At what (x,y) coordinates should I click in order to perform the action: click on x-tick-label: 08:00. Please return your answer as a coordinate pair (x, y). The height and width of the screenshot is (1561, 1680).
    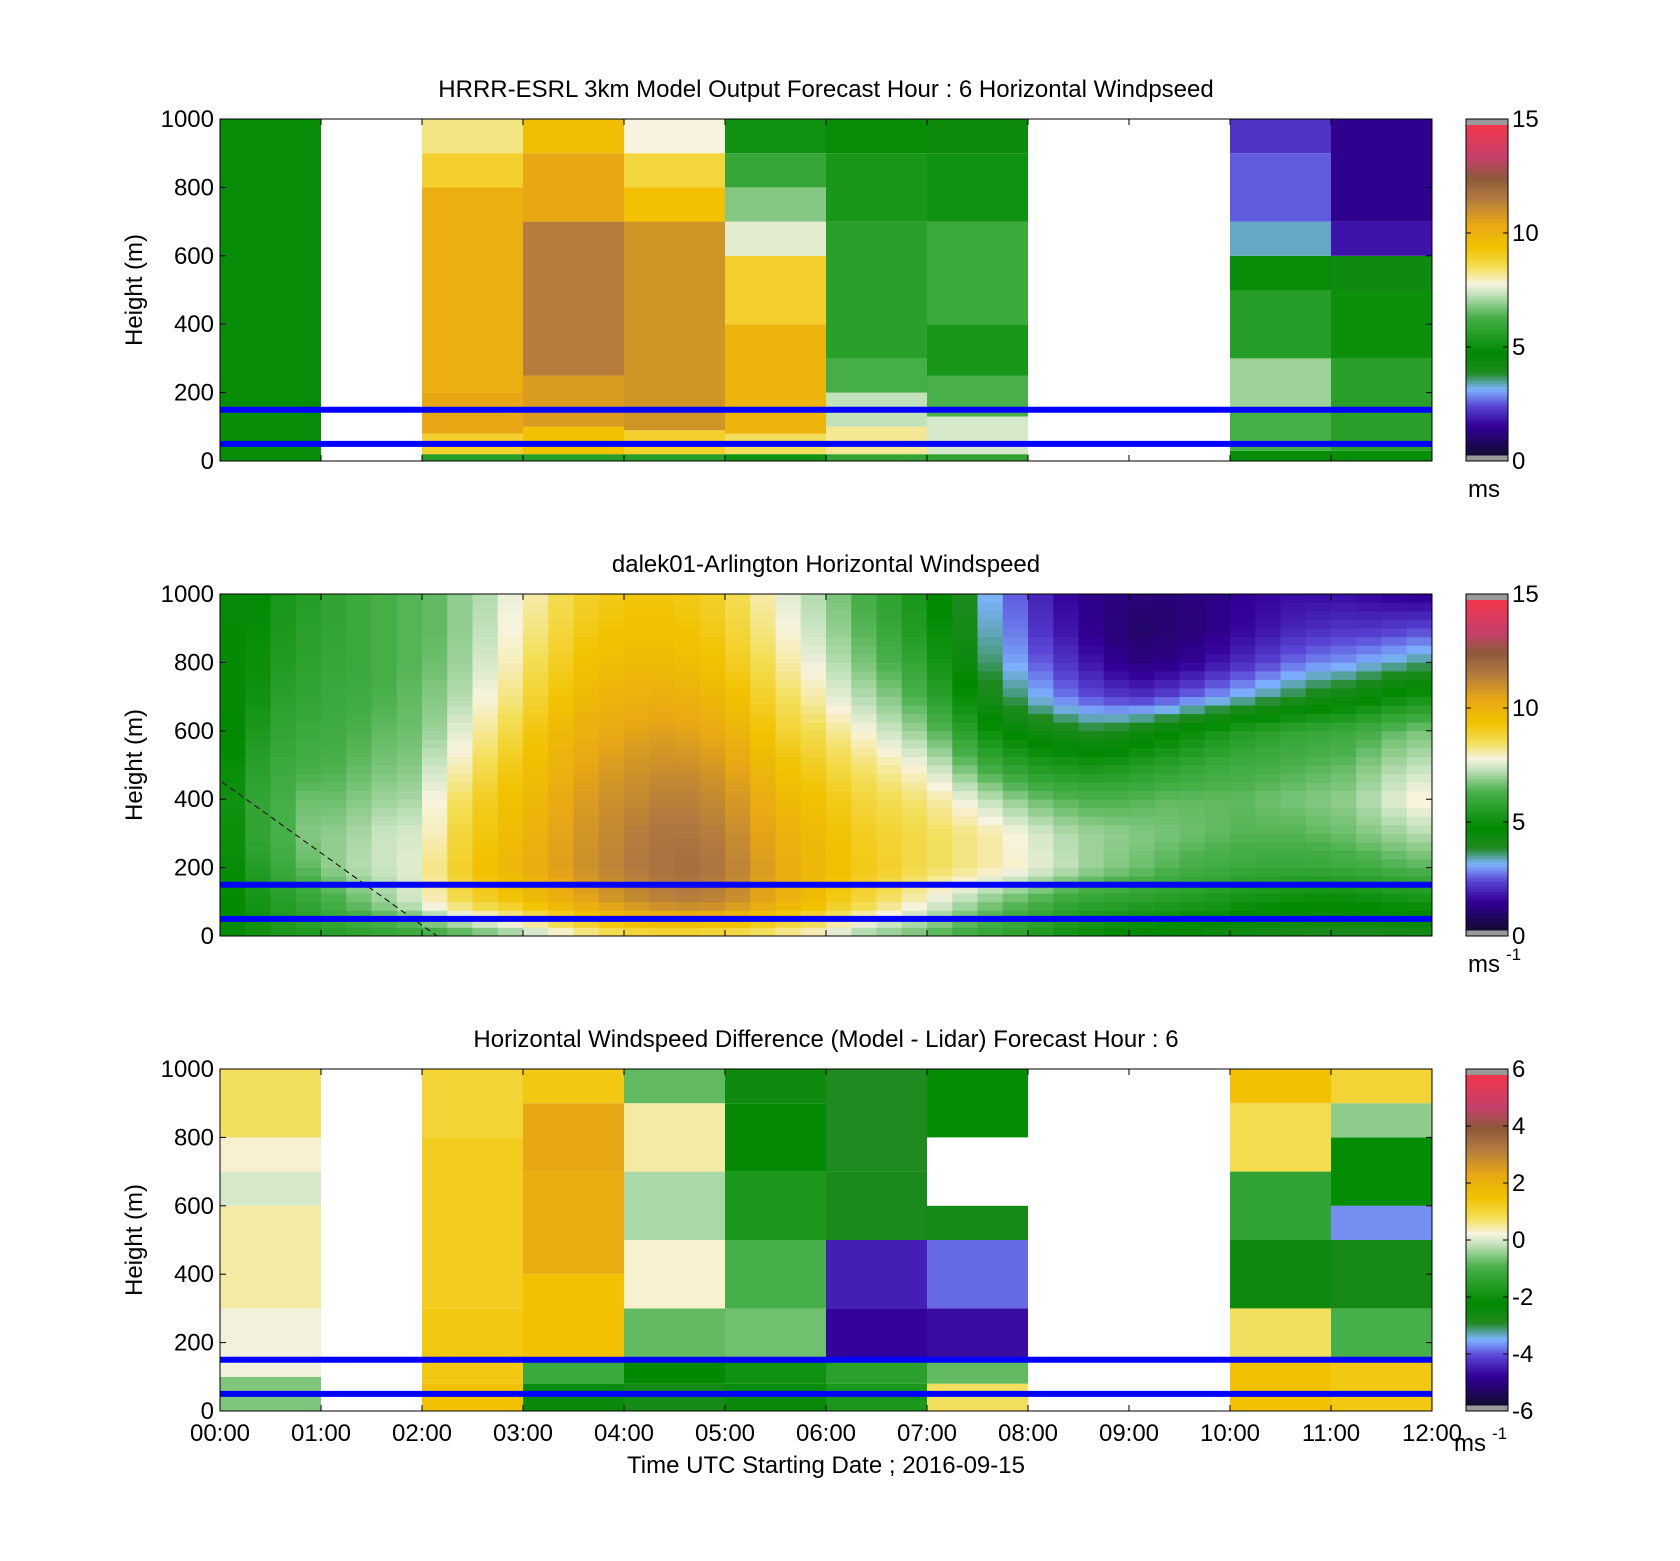
    Looking at the image, I should click on (1028, 1433).